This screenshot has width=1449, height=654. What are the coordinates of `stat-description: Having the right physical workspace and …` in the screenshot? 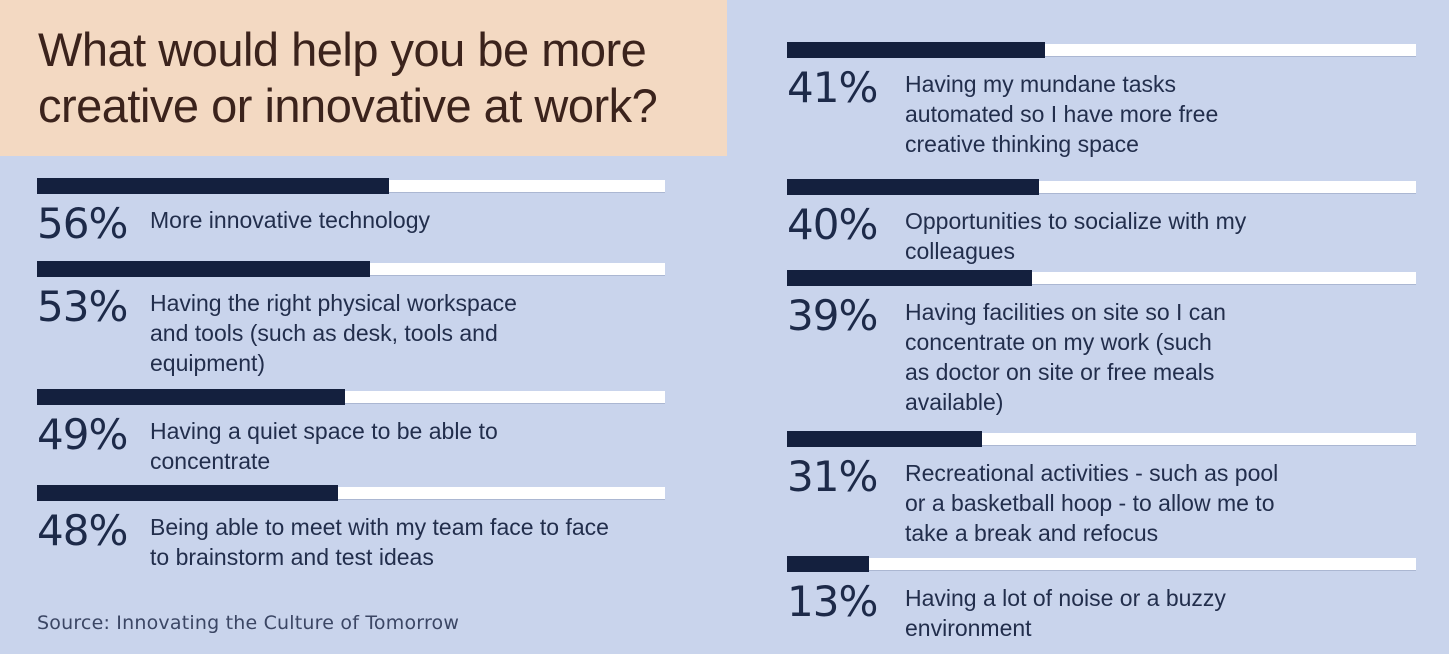 It's located at (333, 333).